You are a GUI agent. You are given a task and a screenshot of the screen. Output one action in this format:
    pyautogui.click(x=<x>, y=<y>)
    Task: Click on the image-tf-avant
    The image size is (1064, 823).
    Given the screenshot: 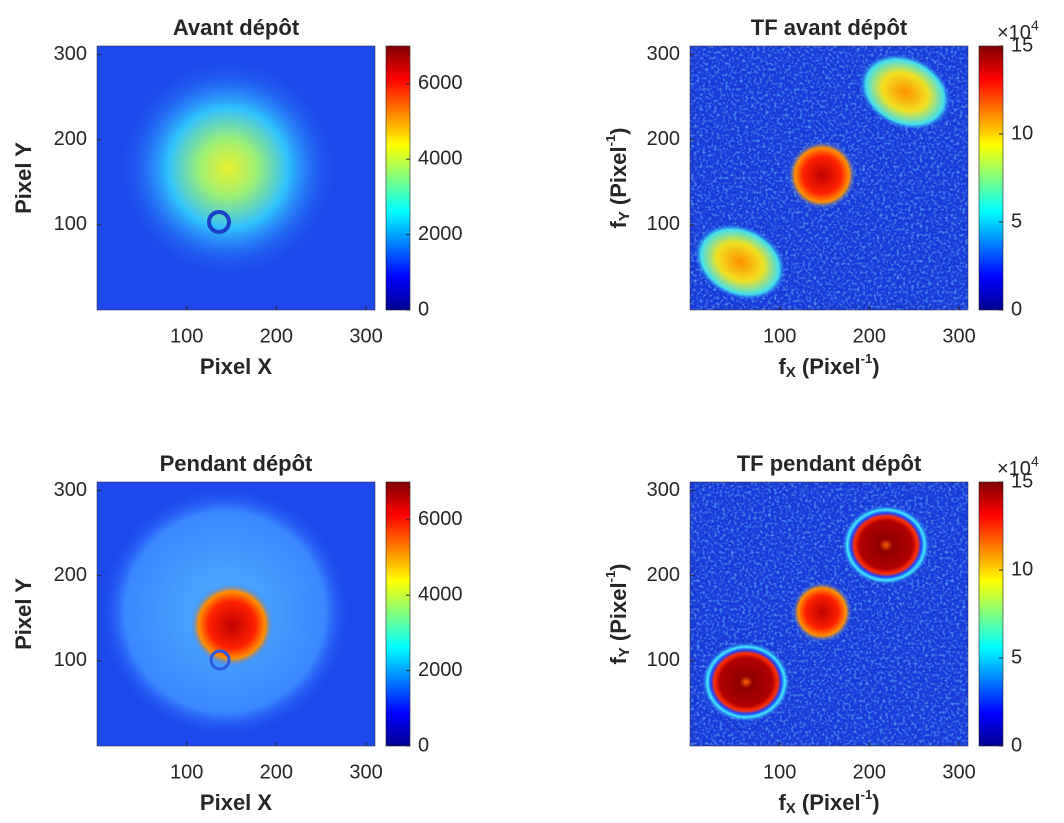 What is the action you would take?
    pyautogui.click(x=829, y=178)
    